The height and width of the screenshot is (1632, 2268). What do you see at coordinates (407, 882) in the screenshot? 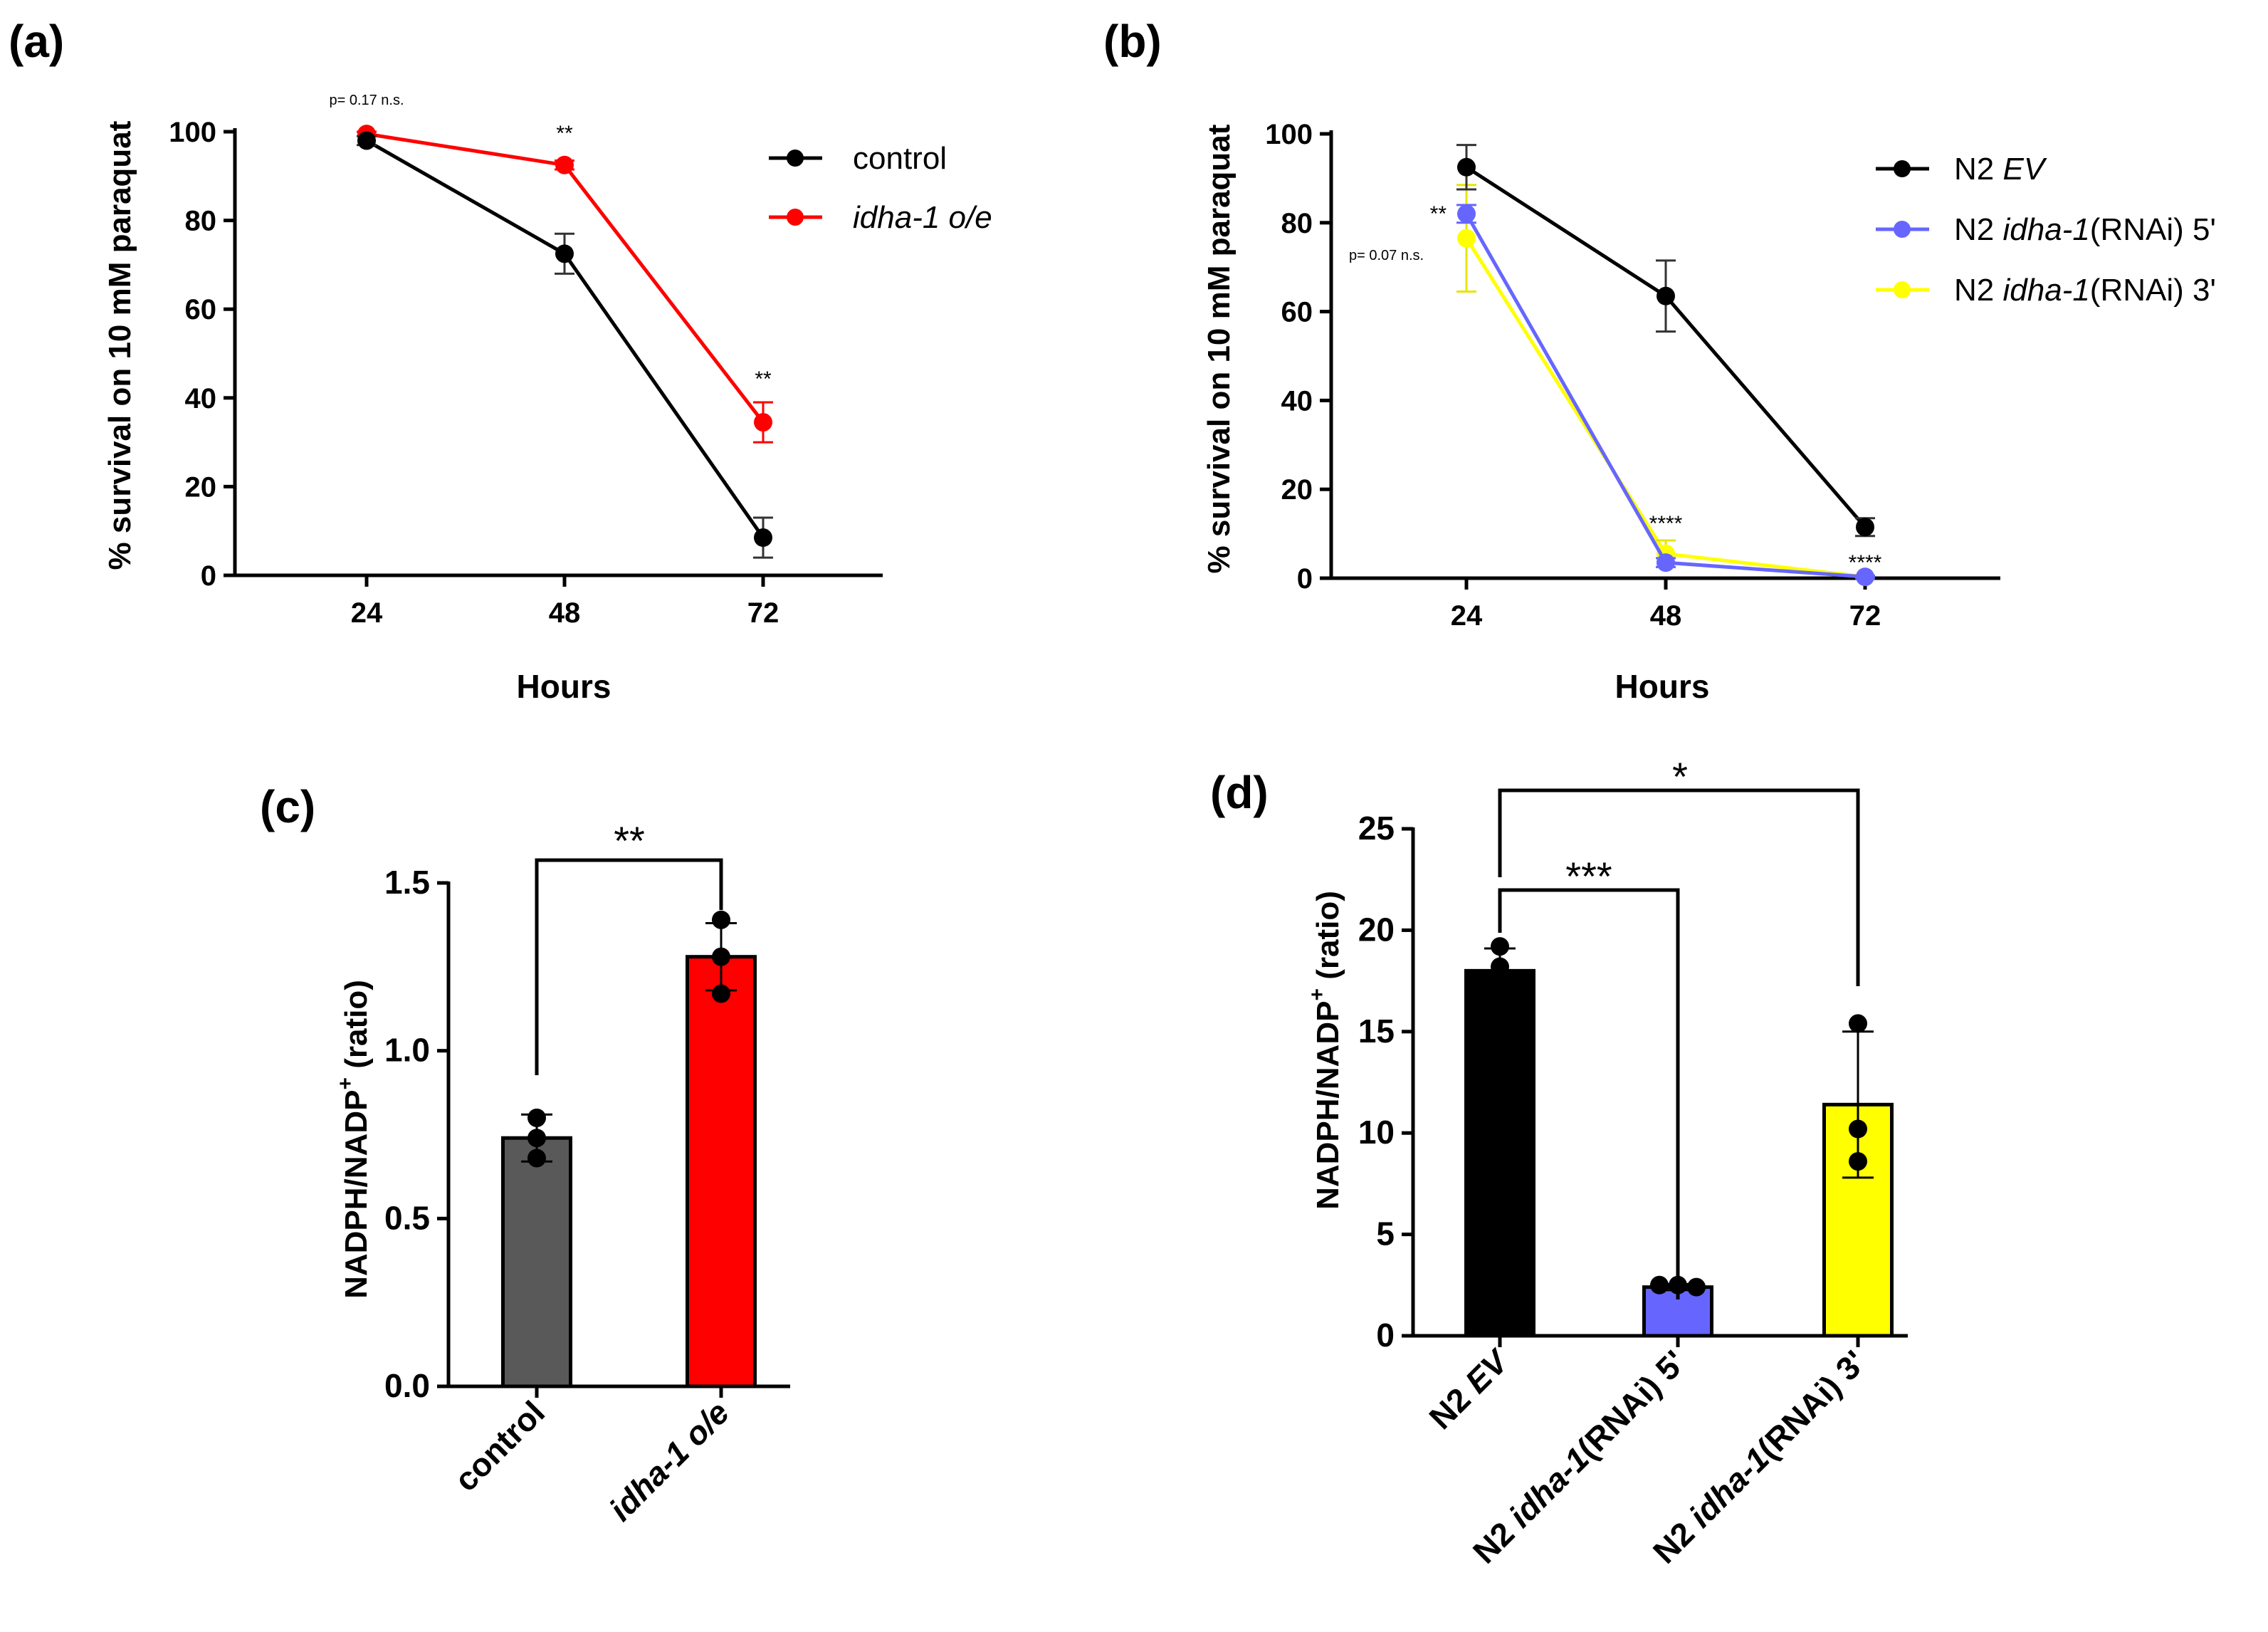
I see `panel-c-y-tick-label: 1.5` at bounding box center [407, 882].